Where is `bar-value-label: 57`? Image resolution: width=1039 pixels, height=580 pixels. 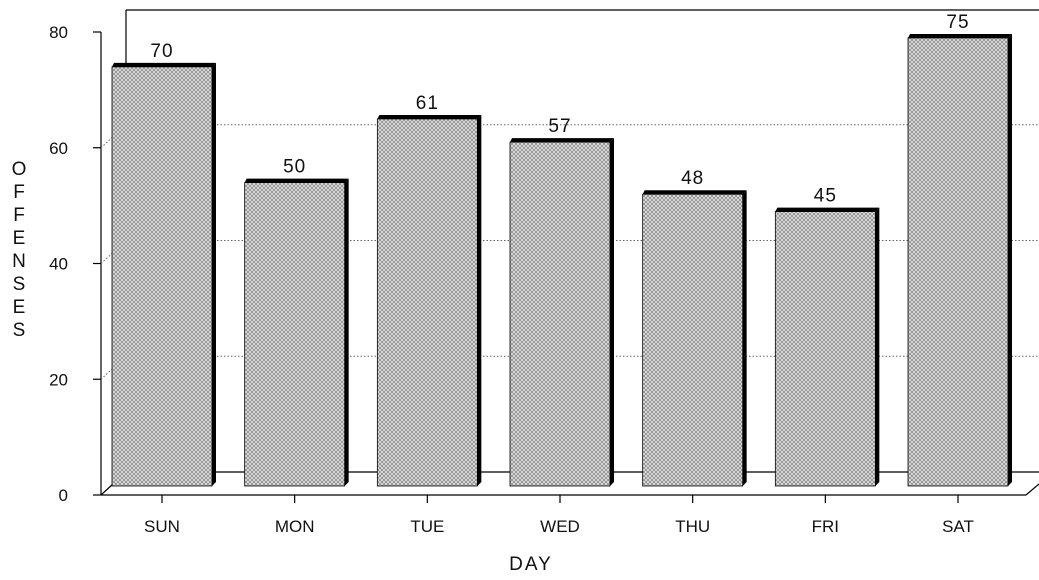
bar-value-label: 57 is located at coordinates (559, 126).